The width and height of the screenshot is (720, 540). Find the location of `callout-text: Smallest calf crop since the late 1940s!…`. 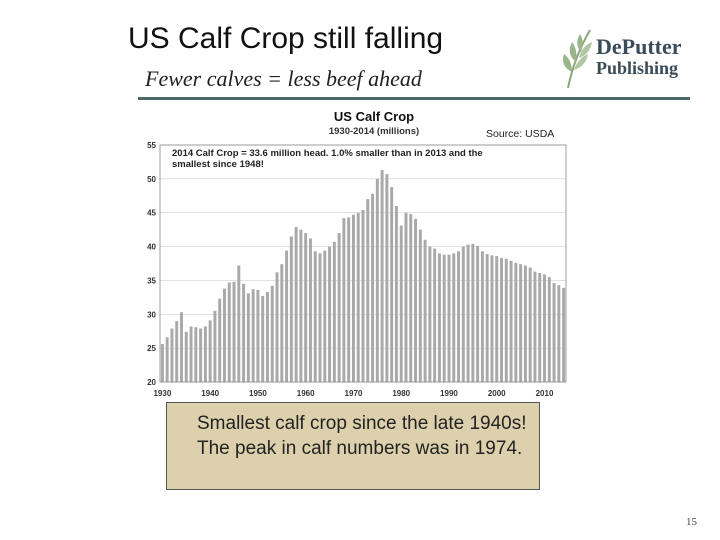

callout-text: Smallest calf crop since the late 1940s!… is located at coordinates (362, 436).